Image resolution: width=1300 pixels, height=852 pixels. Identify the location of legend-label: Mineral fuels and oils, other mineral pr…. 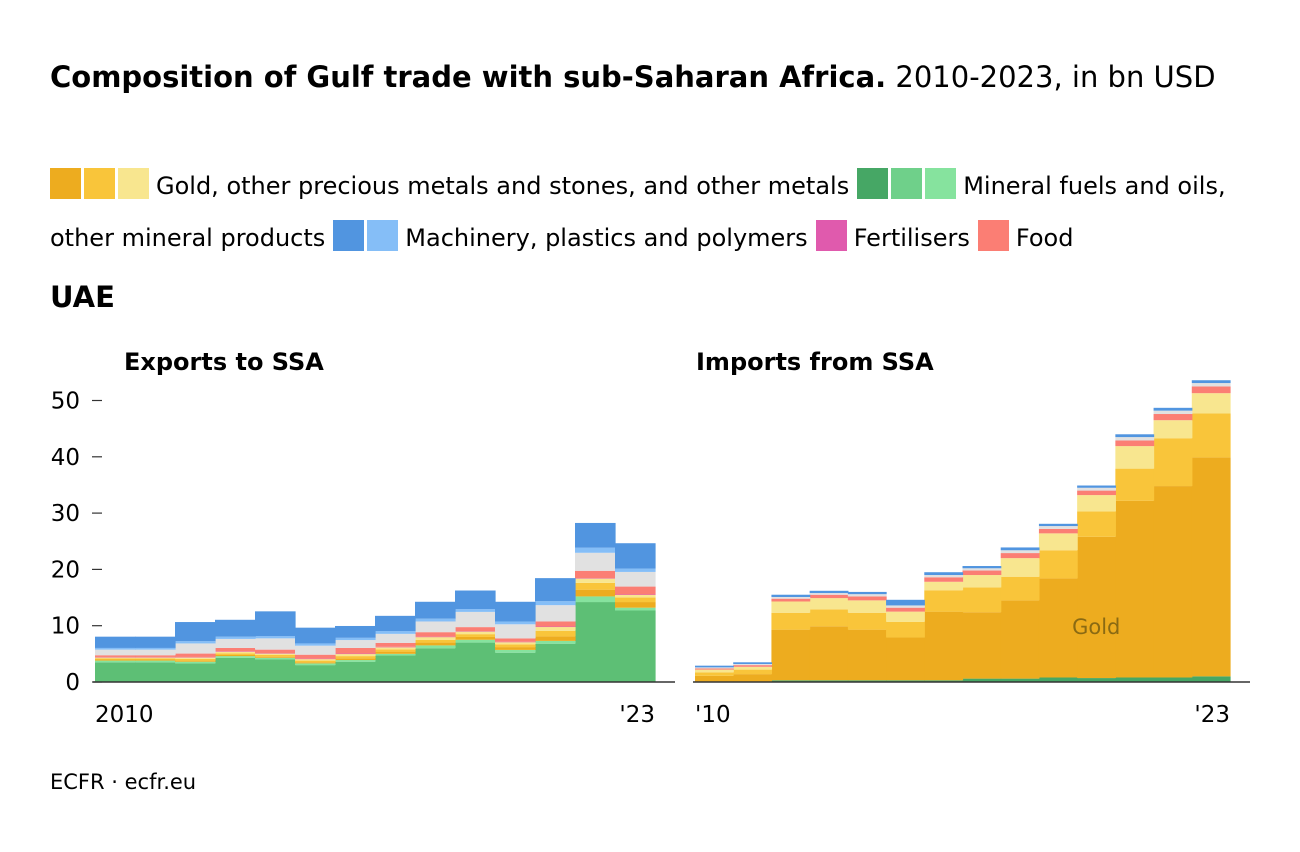
(638, 212).